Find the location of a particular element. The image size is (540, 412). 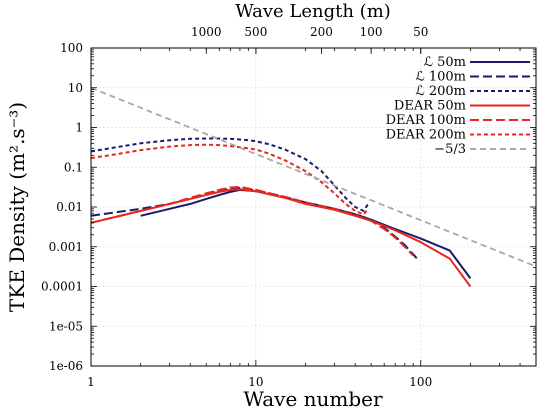

y-tick-label: 0.001 is located at coordinates (66, 247).